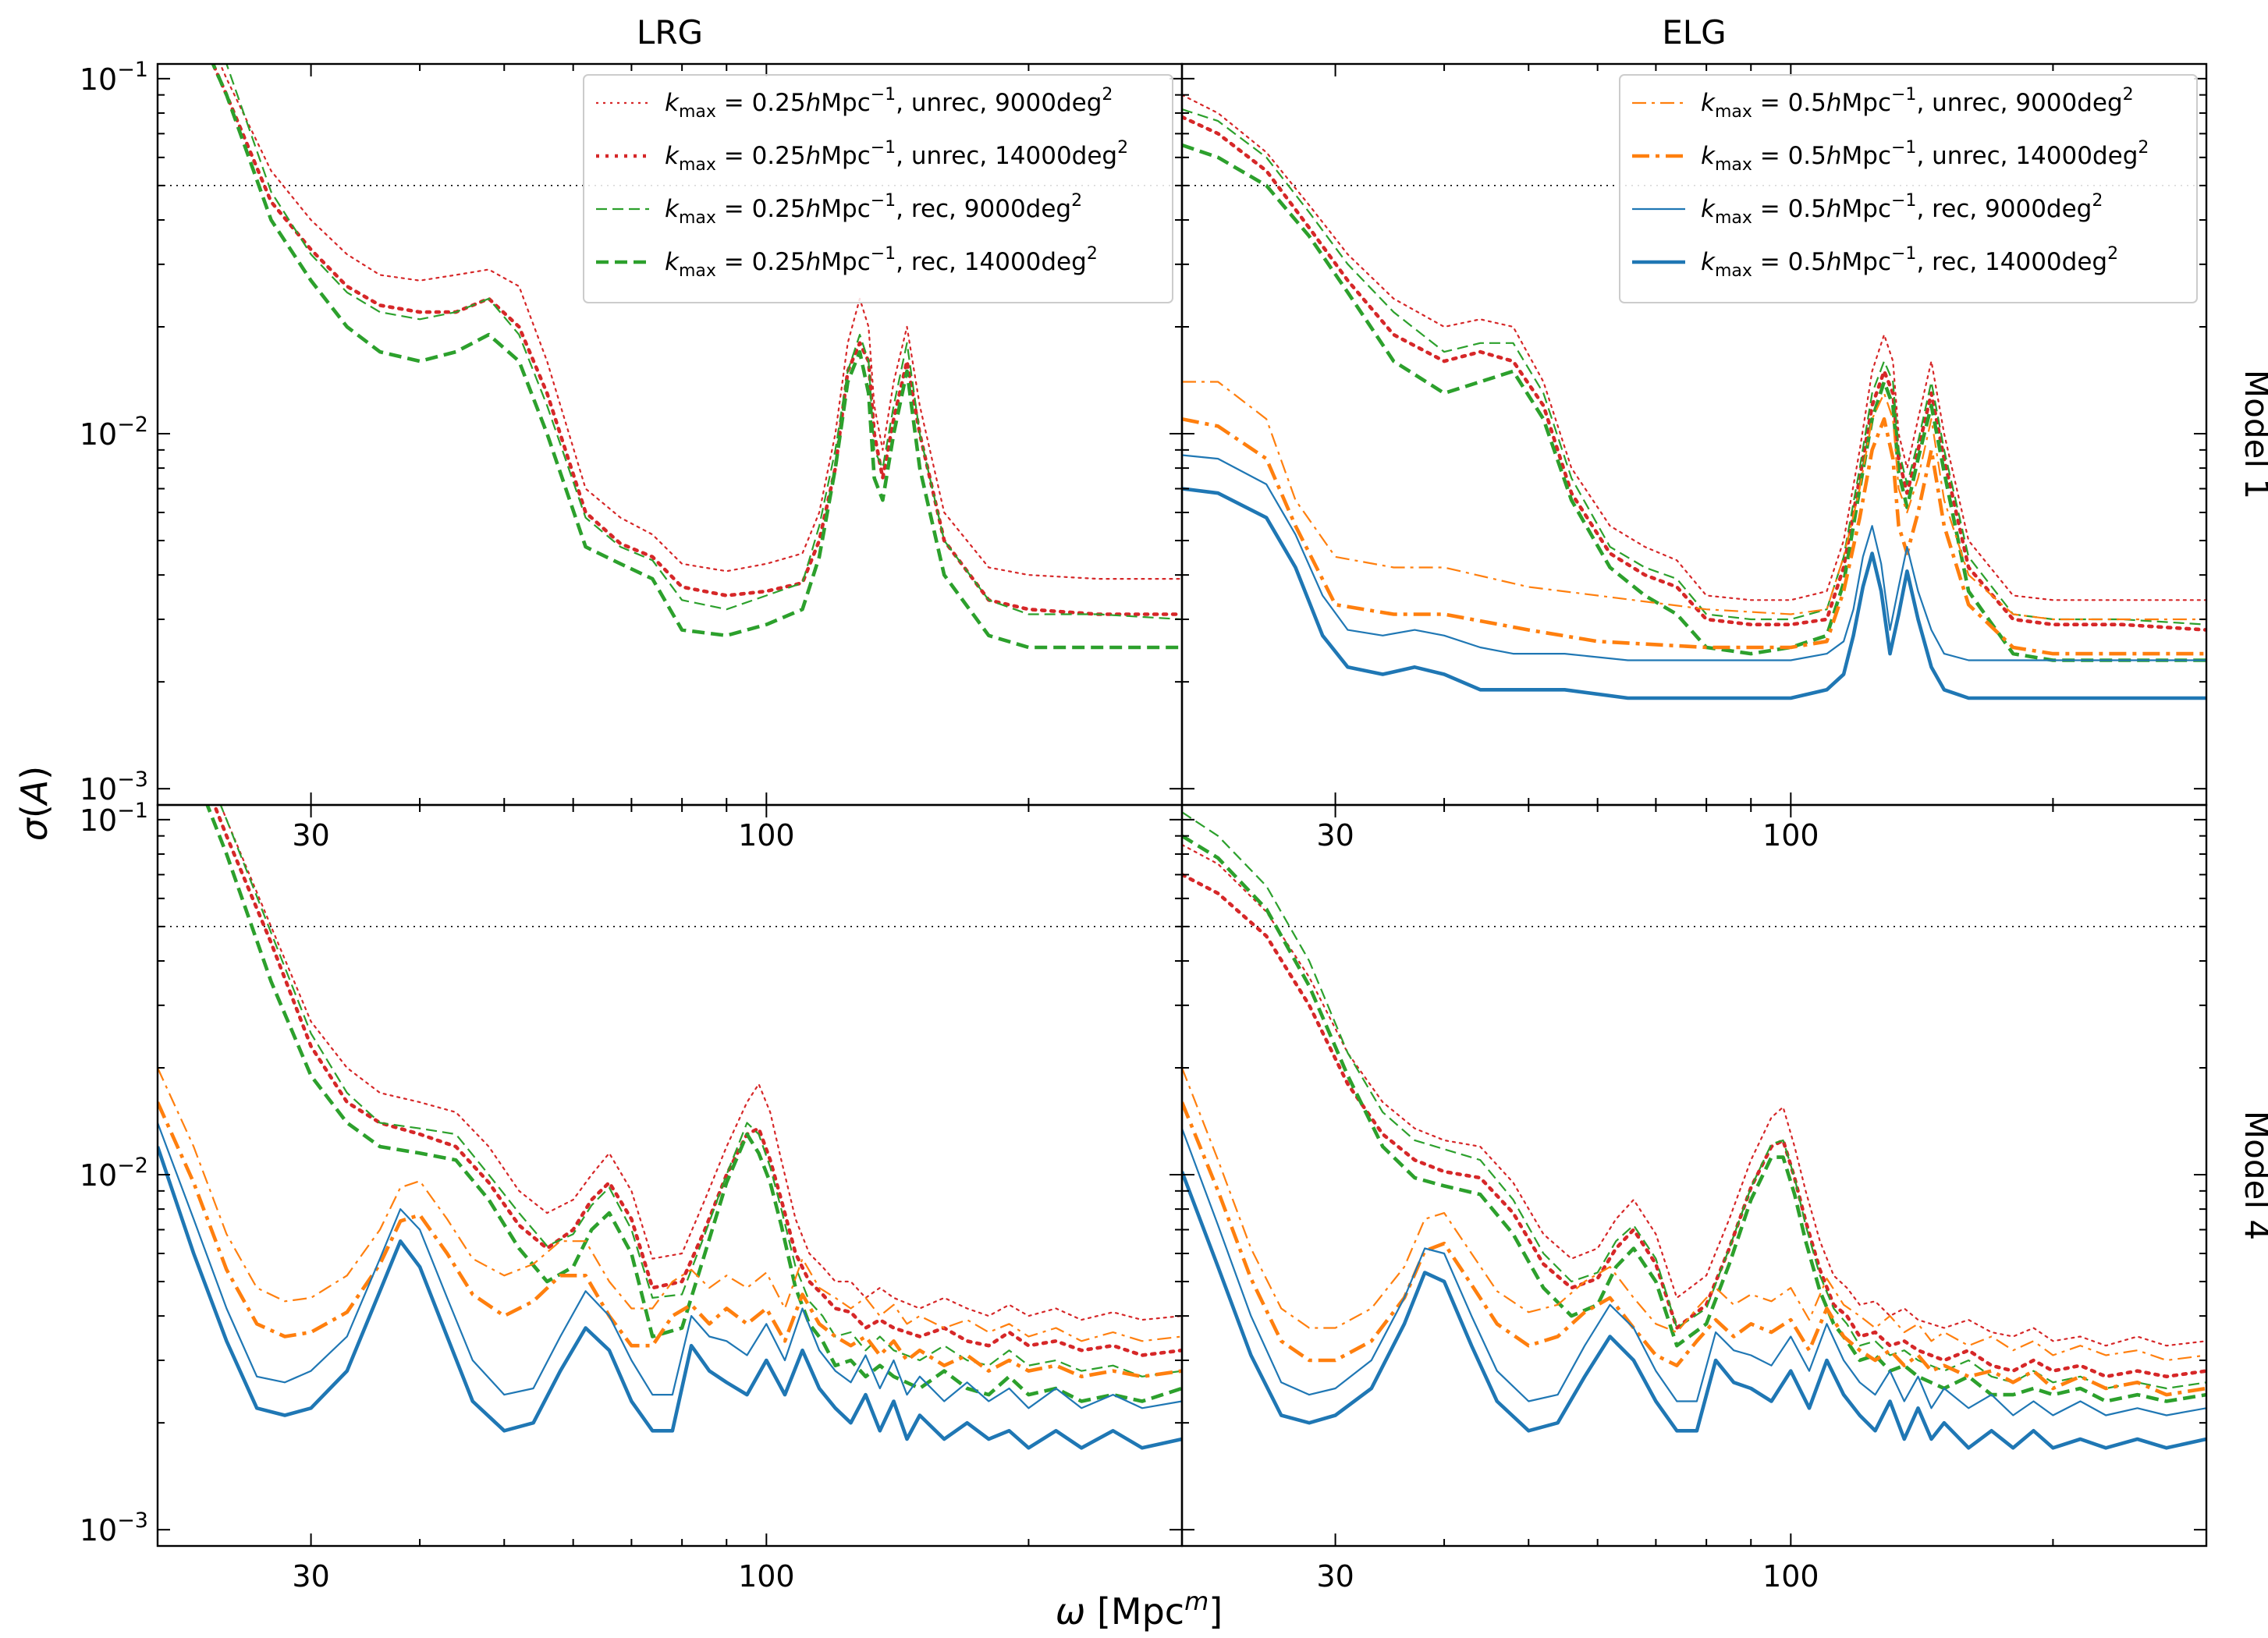  I want to click on legend-entry: kmax = 0.25hMpc−1, rec, 9000deg2, so click(874, 209).